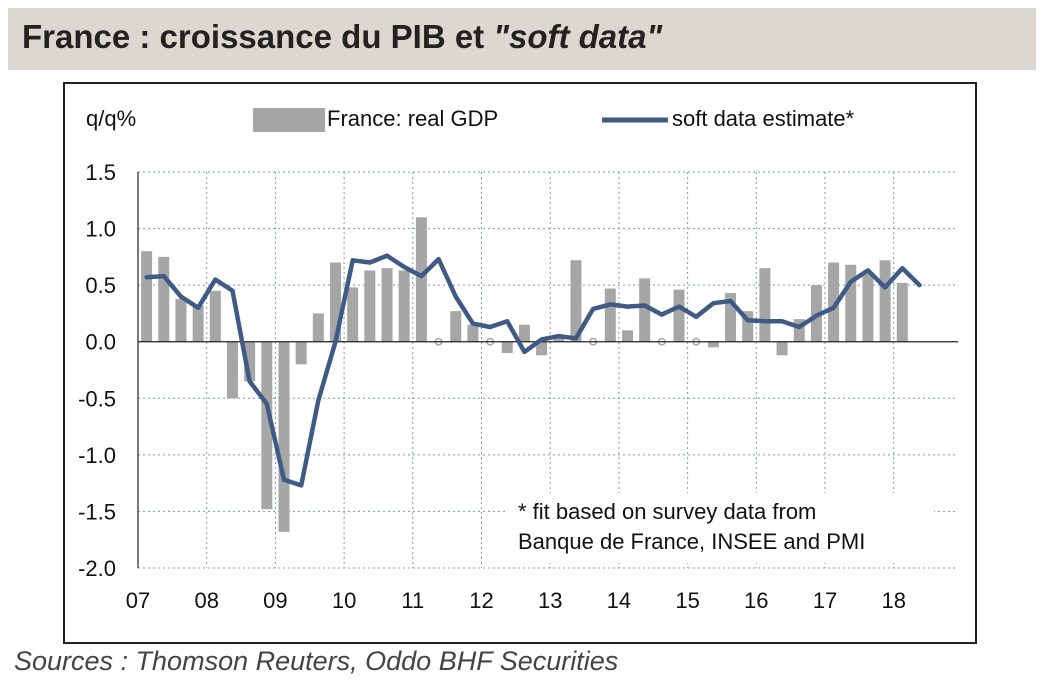 The width and height of the screenshot is (1045, 687). Describe the element at coordinates (275, 600) in the screenshot. I see `x-tick-label: 09` at that location.